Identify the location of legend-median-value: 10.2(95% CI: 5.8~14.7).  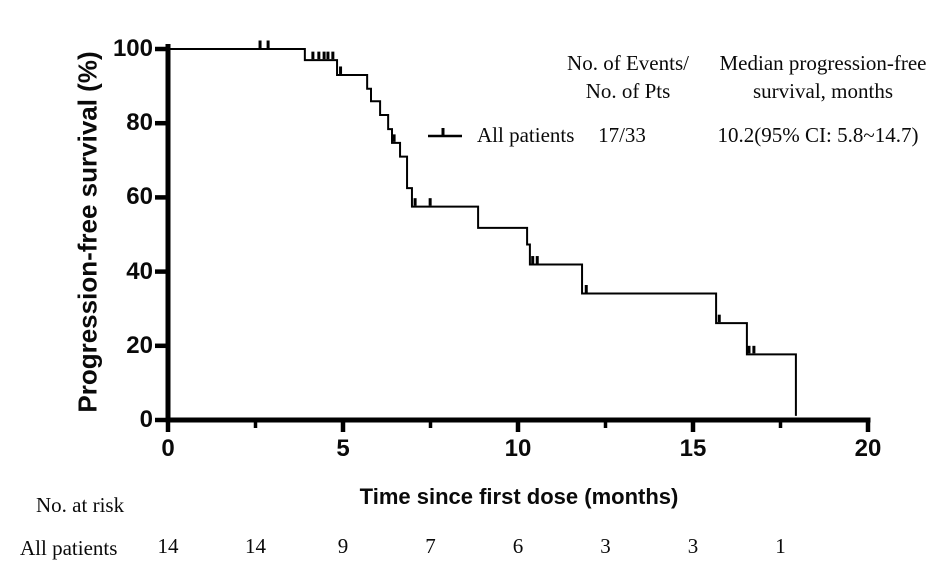
(818, 135).